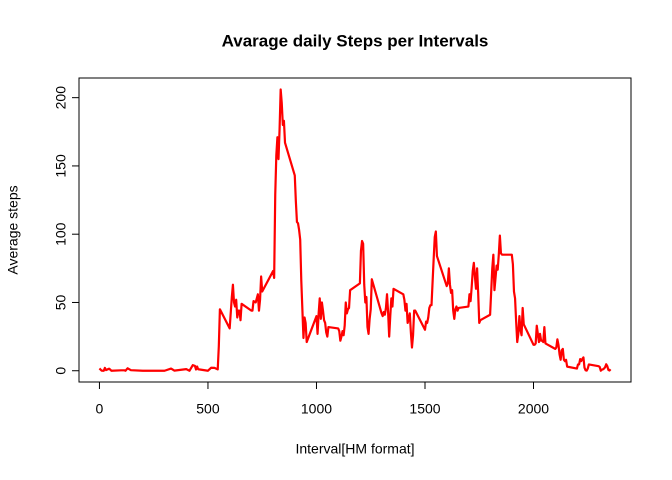 The image size is (672, 480). What do you see at coordinates (316, 409) in the screenshot?
I see `x-tick-label: 1000` at bounding box center [316, 409].